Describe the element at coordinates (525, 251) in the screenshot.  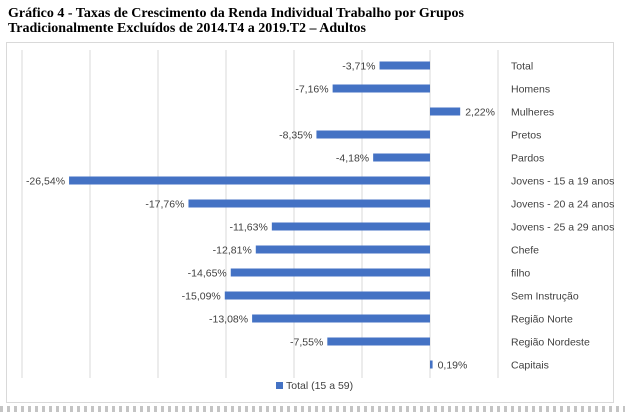
I see `category-label: Chefe` at that location.